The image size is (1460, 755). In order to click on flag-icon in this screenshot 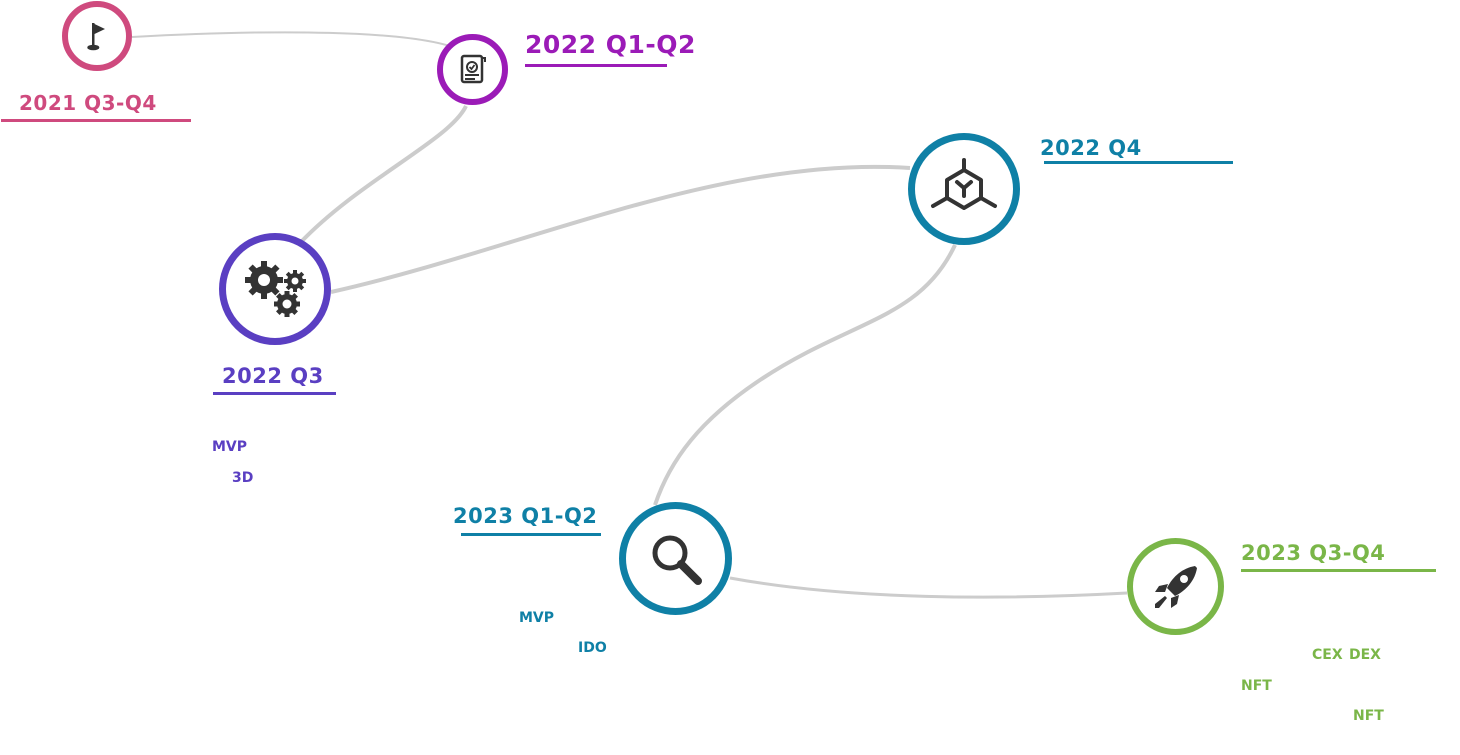, I will do `click(96, 37)`.